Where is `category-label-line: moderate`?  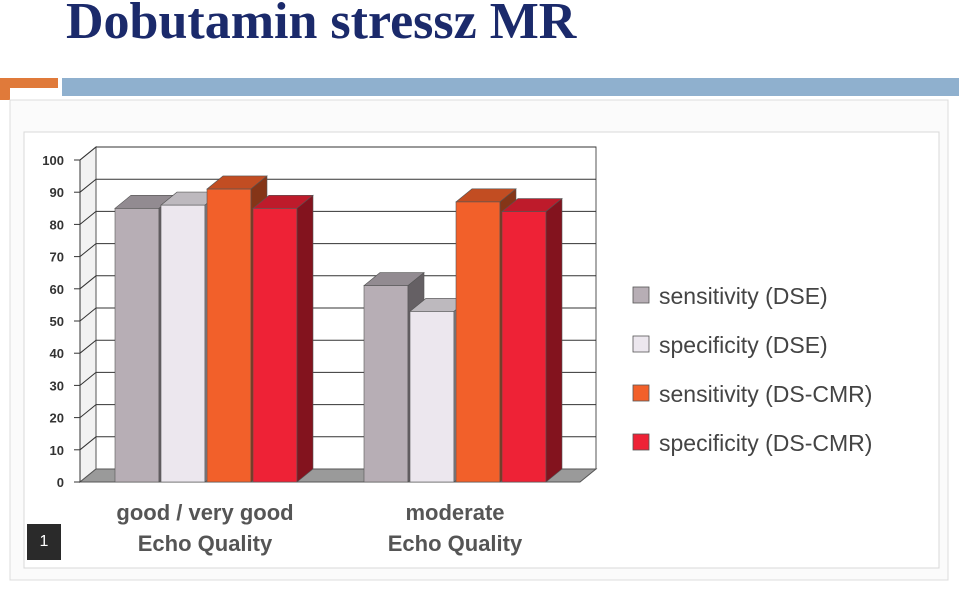
category-label-line: moderate is located at coordinates (454, 512).